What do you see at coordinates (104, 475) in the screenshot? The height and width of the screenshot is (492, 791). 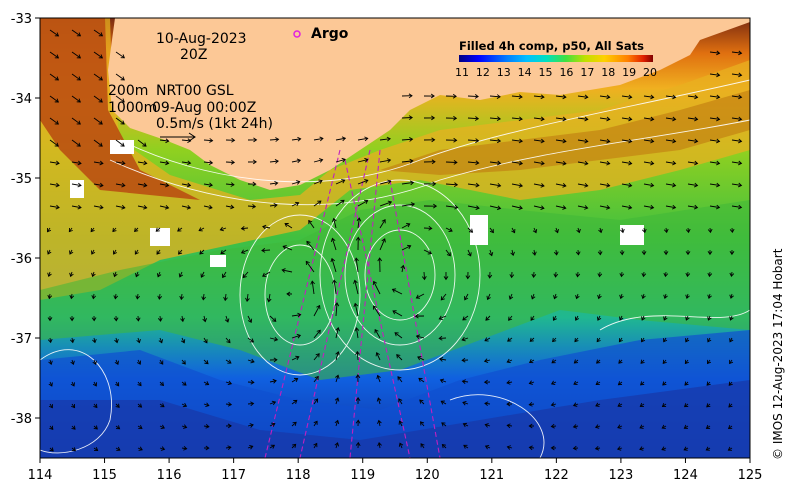 I see `x-tick-label: 115` at bounding box center [104, 475].